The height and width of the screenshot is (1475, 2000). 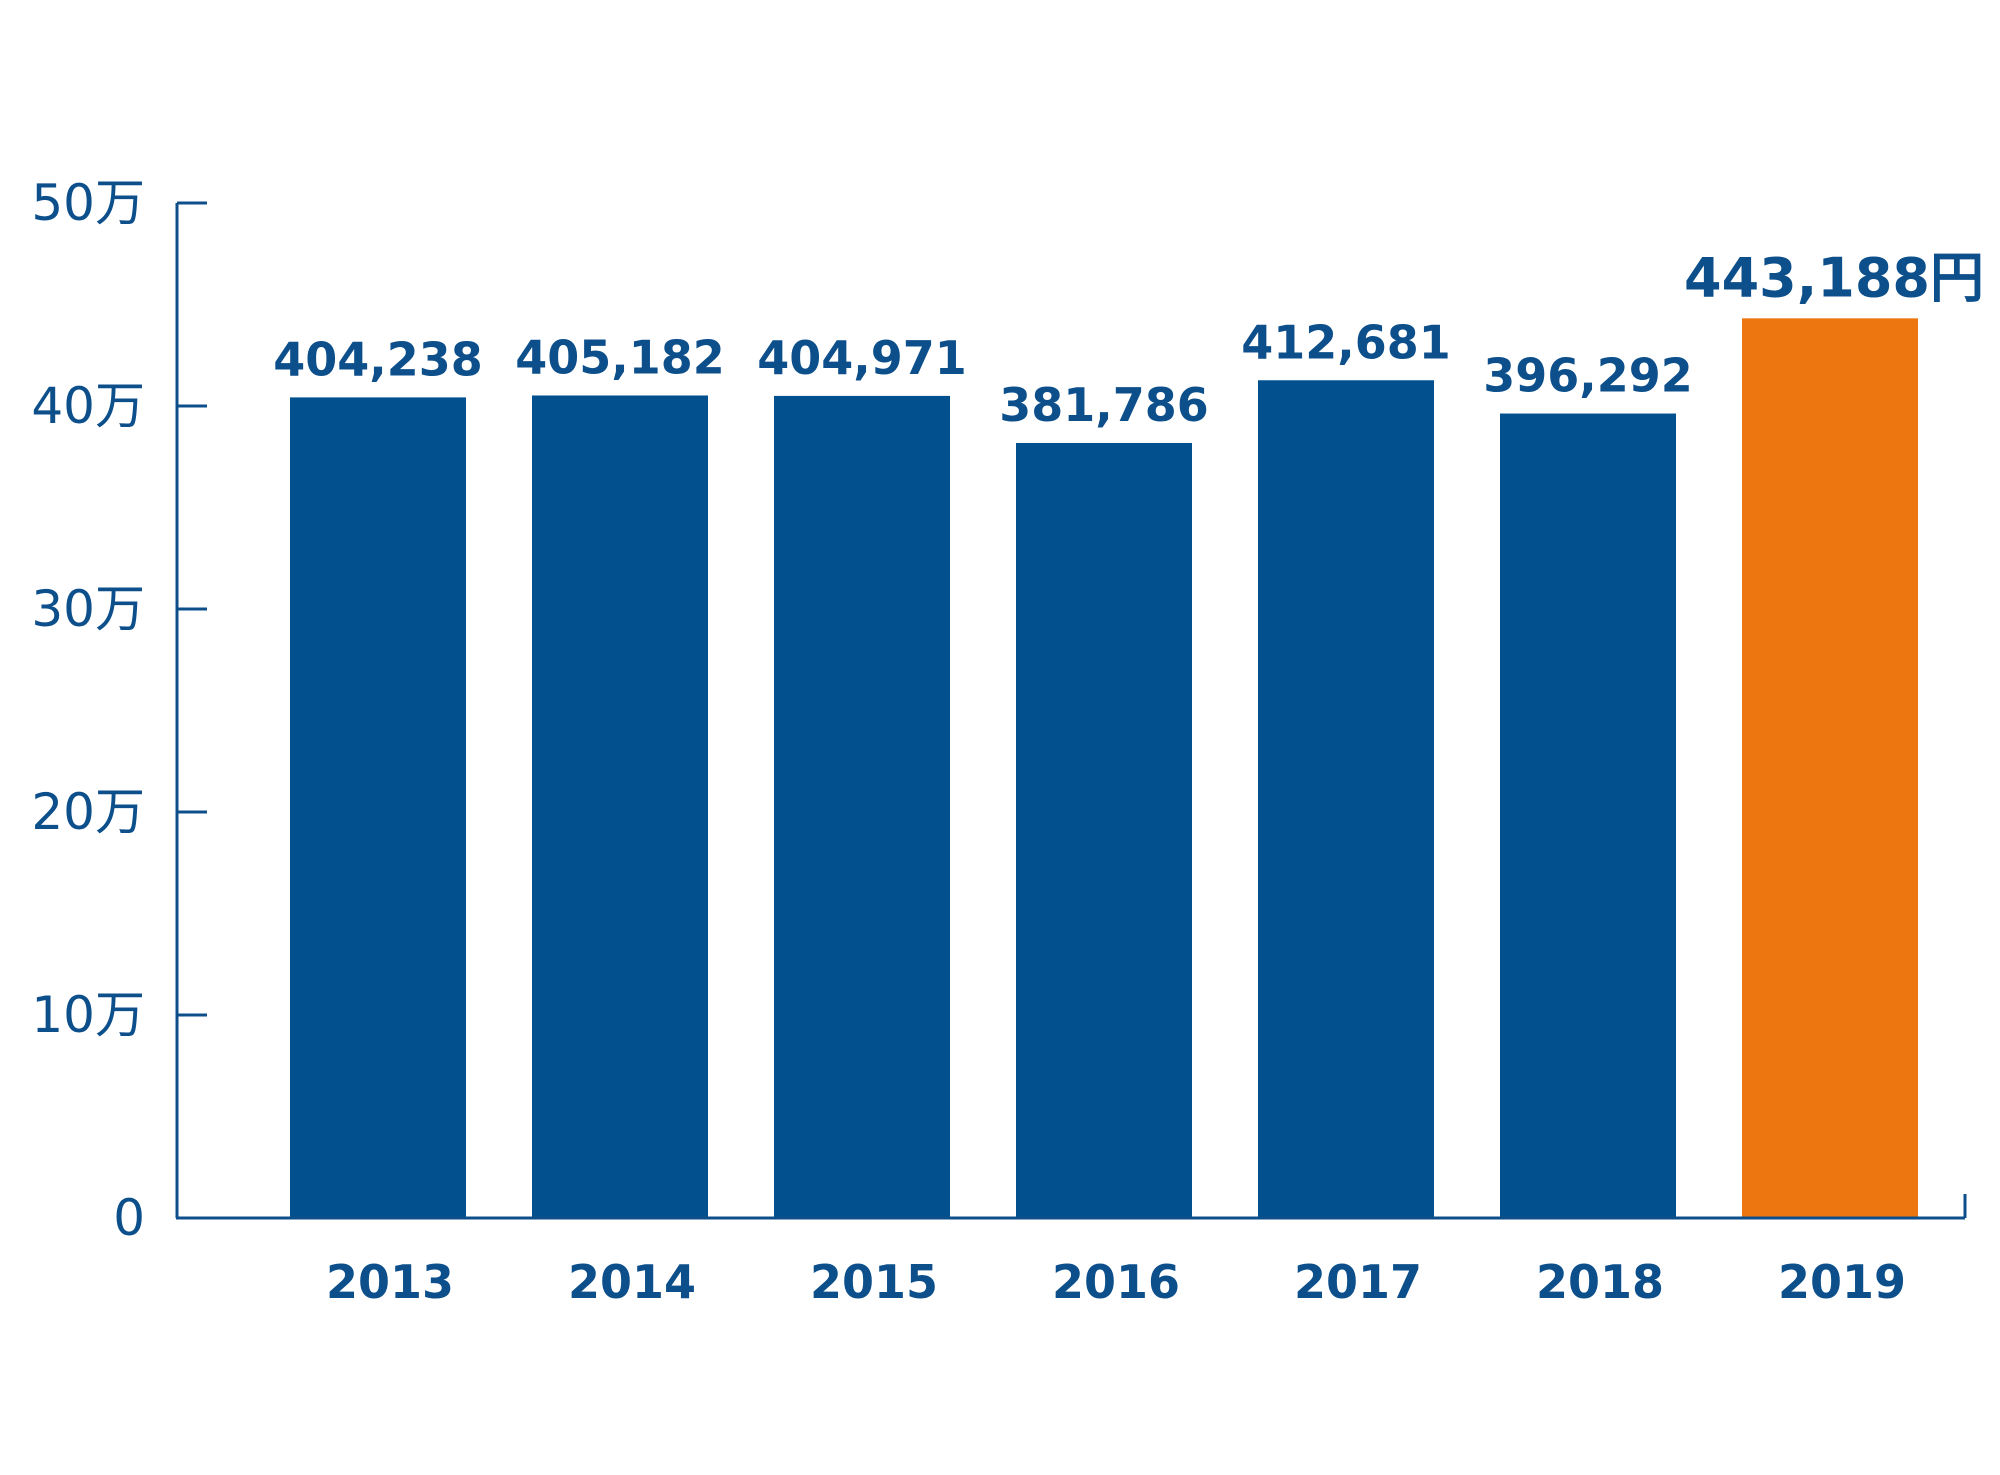 I want to click on y-tick-label: 20万, so click(x=88, y=812).